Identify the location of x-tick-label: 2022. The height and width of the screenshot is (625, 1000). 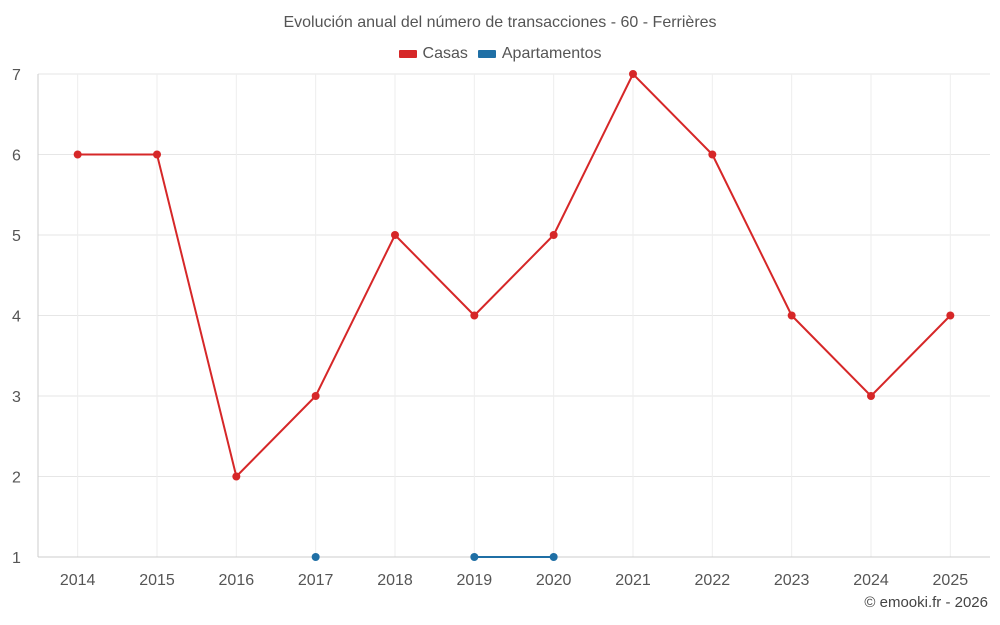
(713, 580).